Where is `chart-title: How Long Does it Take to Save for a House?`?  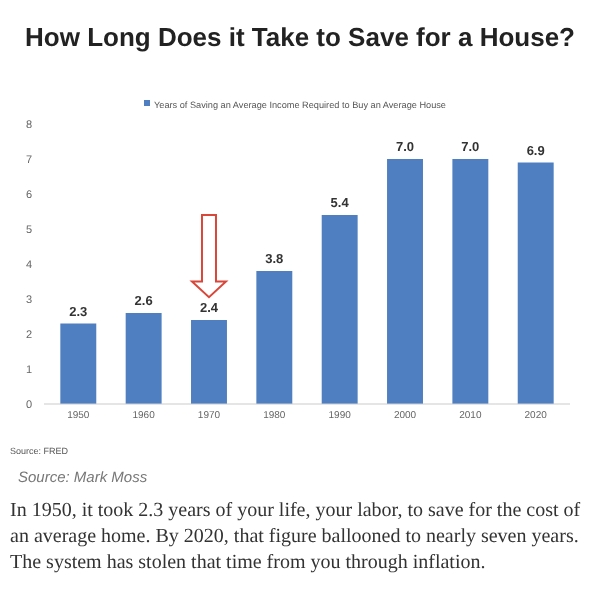
chart-title: How Long Does it Take to Save for a House? is located at coordinates (300, 37).